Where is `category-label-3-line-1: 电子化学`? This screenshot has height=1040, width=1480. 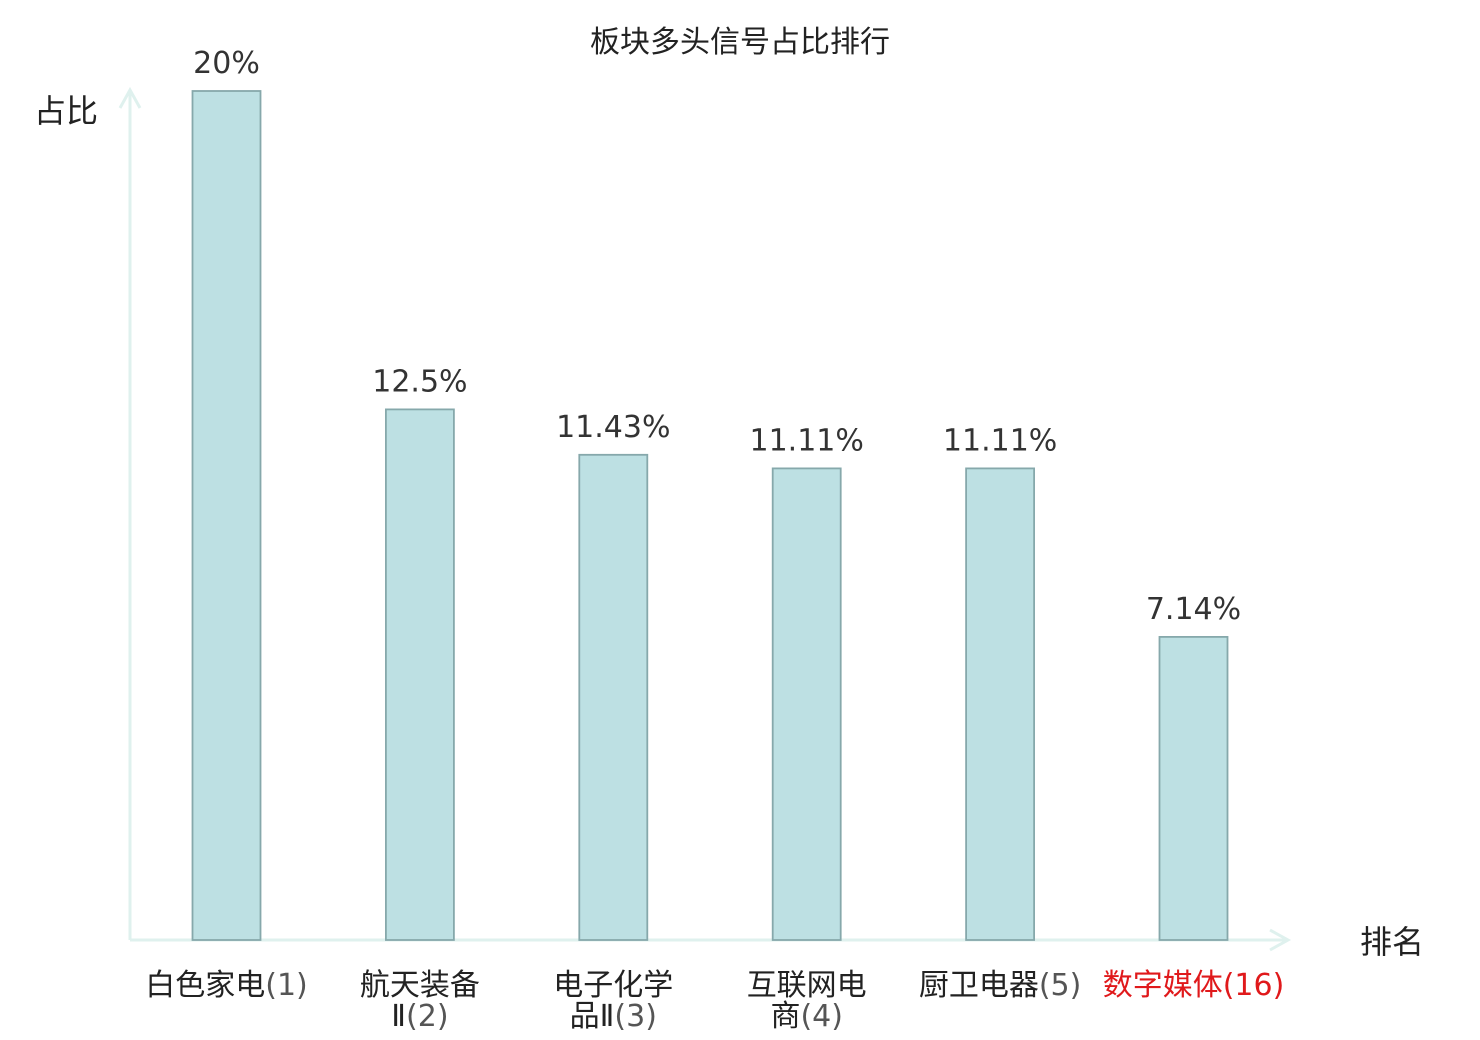
category-label-3-line-1: 电子化学 is located at coordinates (613, 985).